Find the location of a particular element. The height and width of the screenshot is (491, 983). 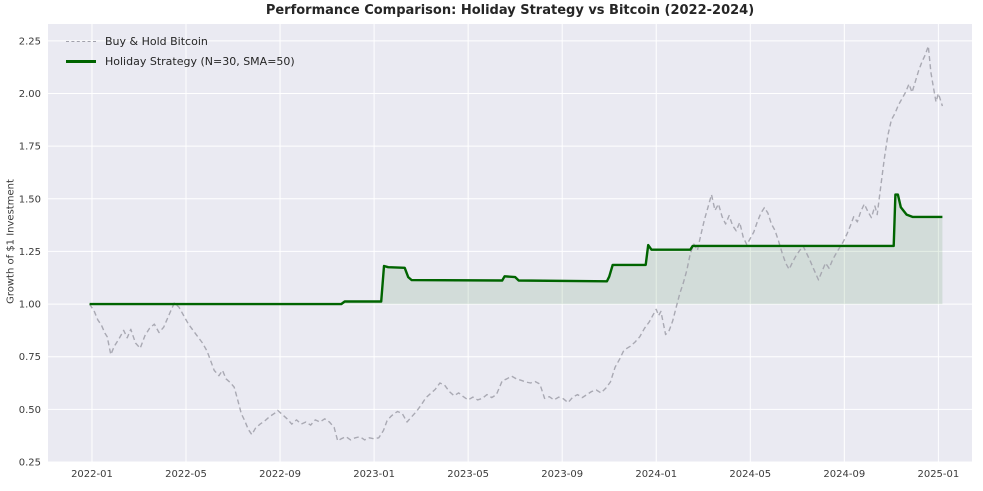

legend-label: Holiday Strategy (N=30, SMA=50) is located at coordinates (200, 61).